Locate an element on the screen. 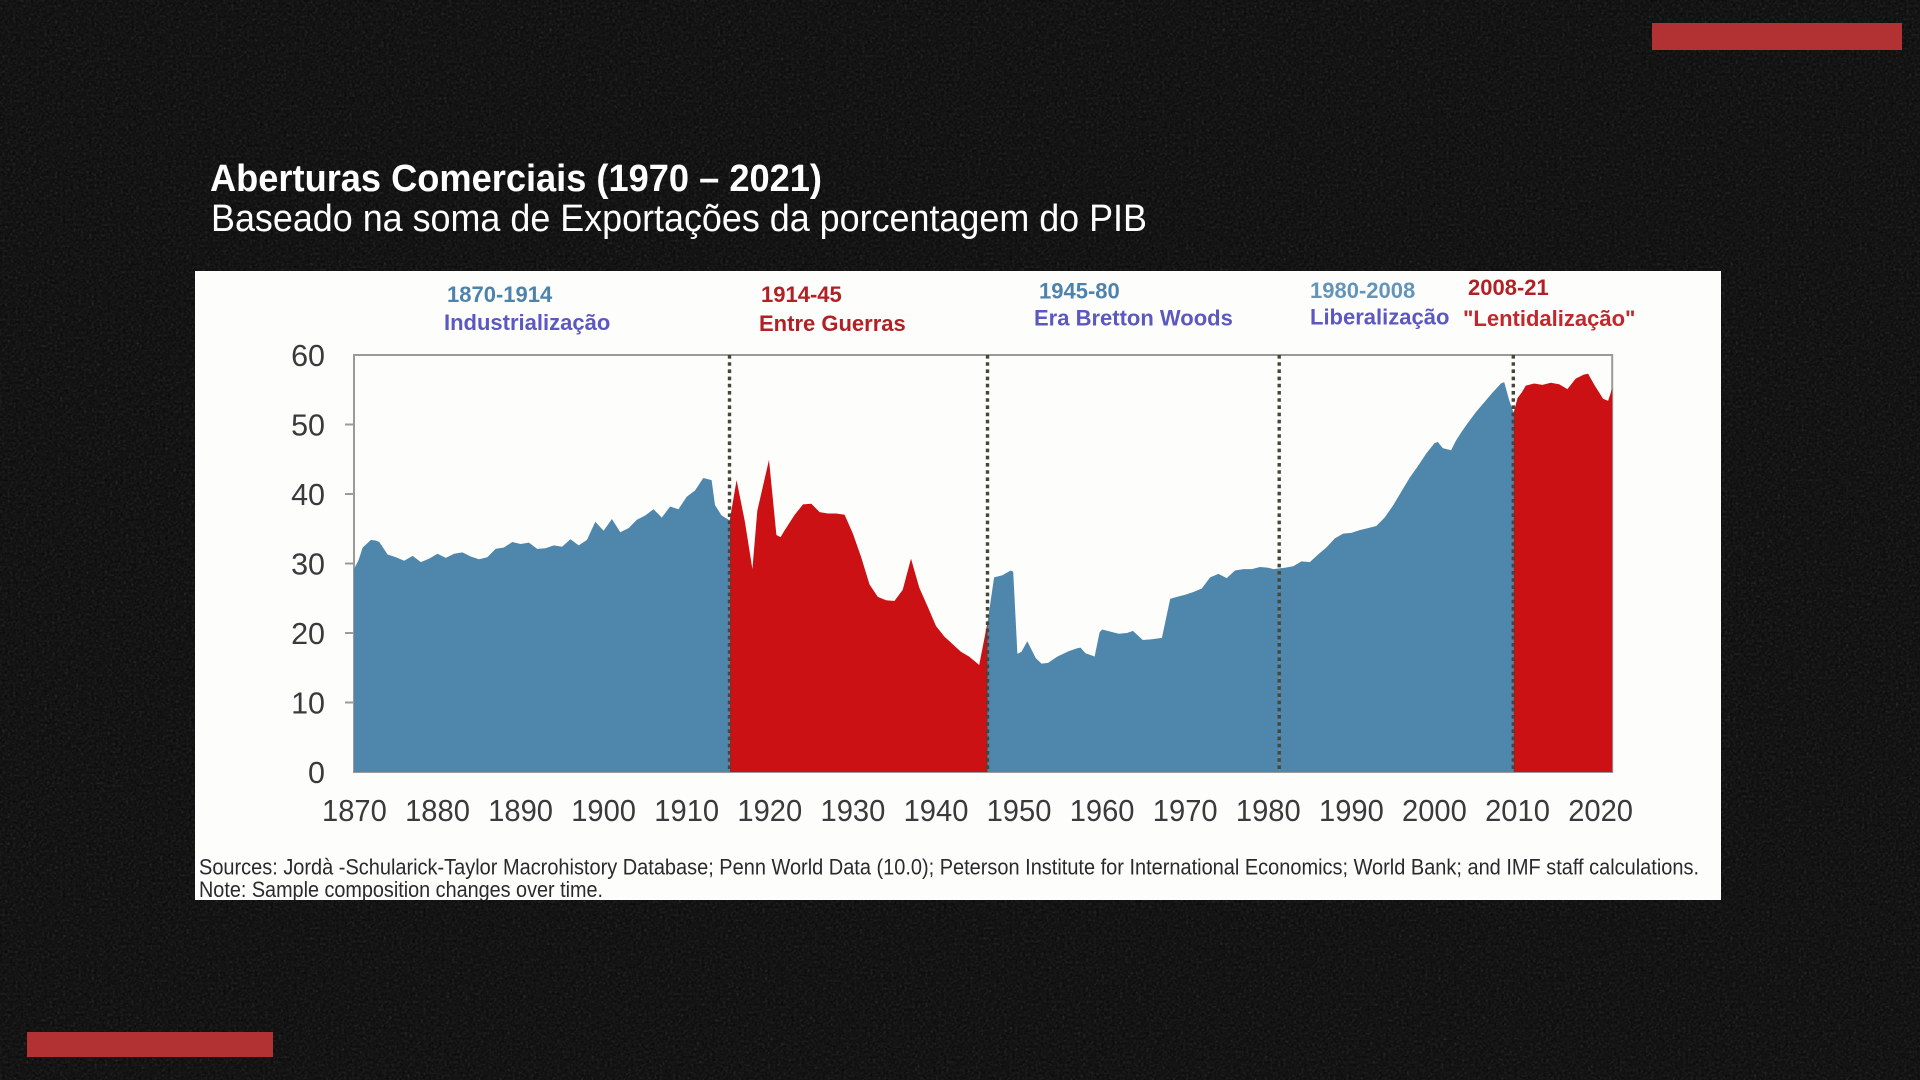  svg-text: 1970 is located at coordinates (1185, 811).